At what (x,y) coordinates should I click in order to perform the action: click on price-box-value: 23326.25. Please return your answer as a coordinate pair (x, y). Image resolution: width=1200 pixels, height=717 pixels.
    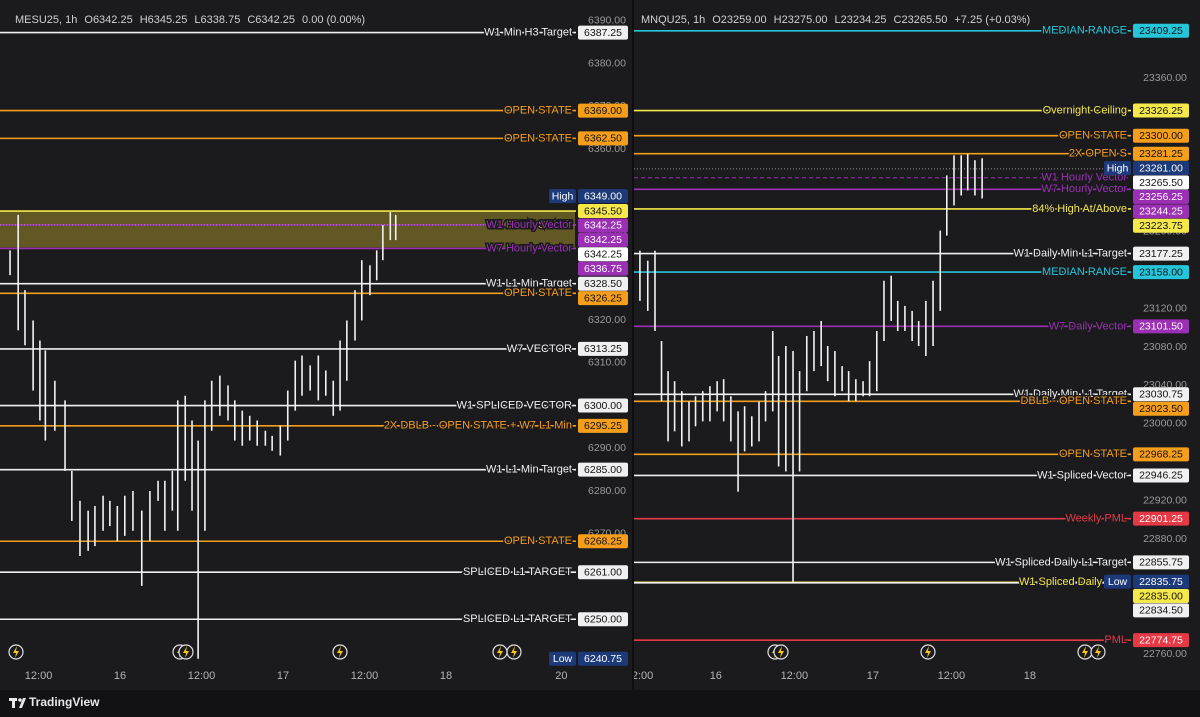
    Looking at the image, I should click on (1161, 111).